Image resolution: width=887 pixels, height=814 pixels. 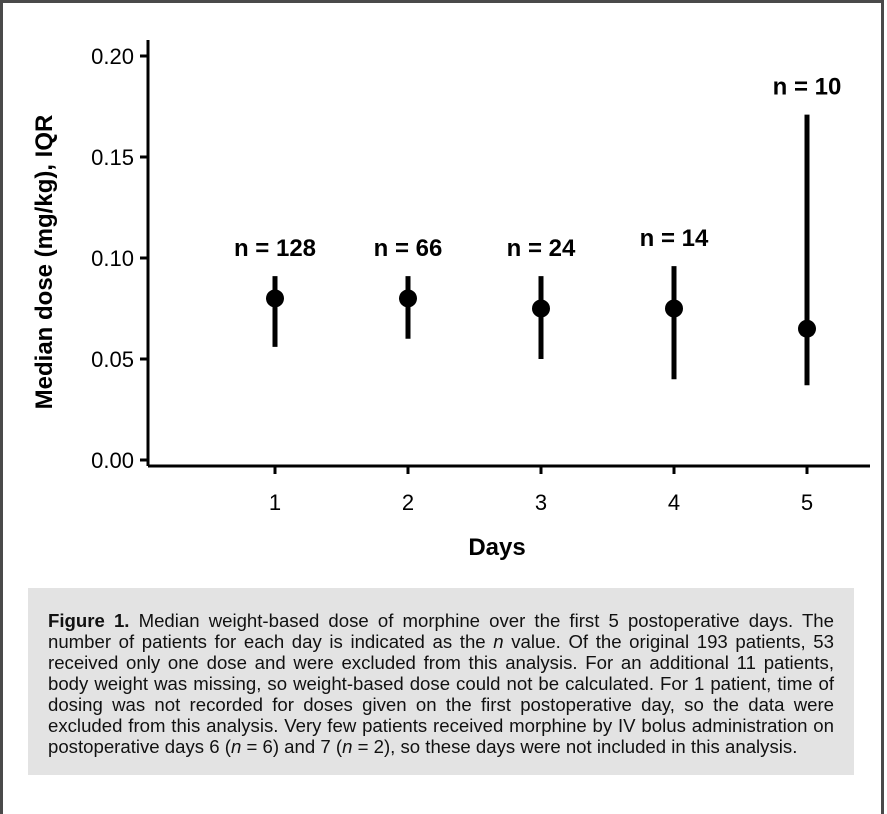 What do you see at coordinates (236, 746) in the screenshot?
I see `caption-n-2: n` at bounding box center [236, 746].